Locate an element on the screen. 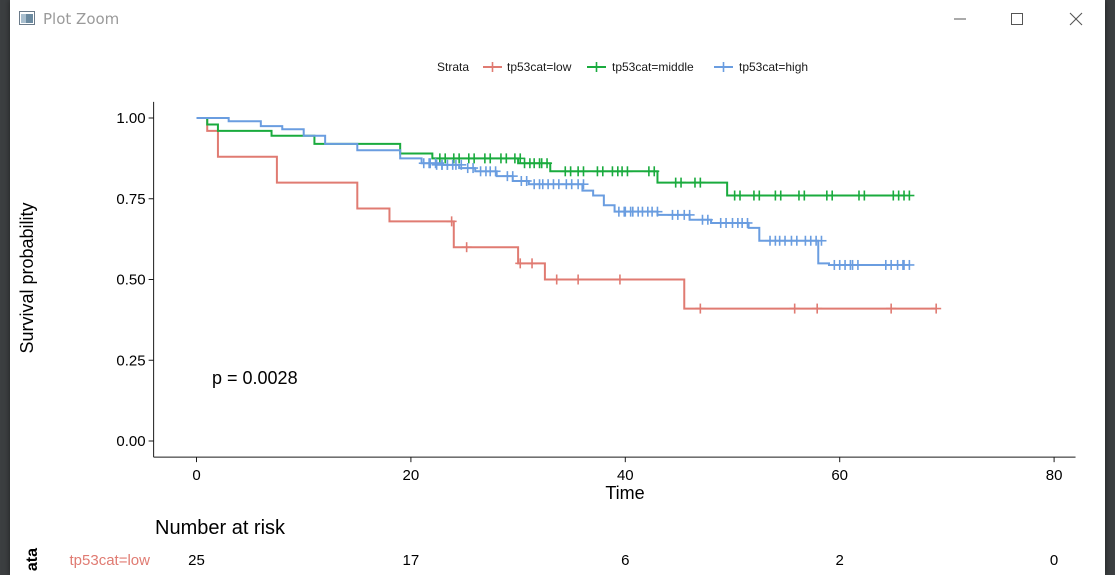 Image resolution: width=1115 pixels, height=575 pixels. risk-count: 0 is located at coordinates (1054, 560).